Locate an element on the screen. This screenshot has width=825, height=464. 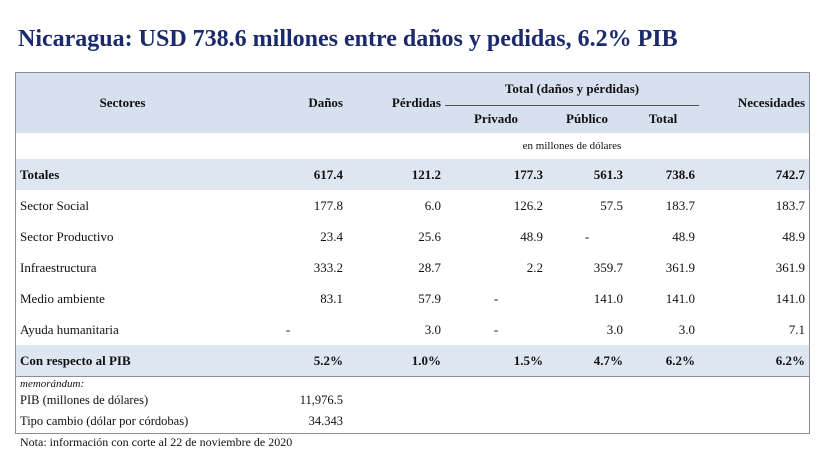
cell-danos: 23.4 is located at coordinates (331, 236).